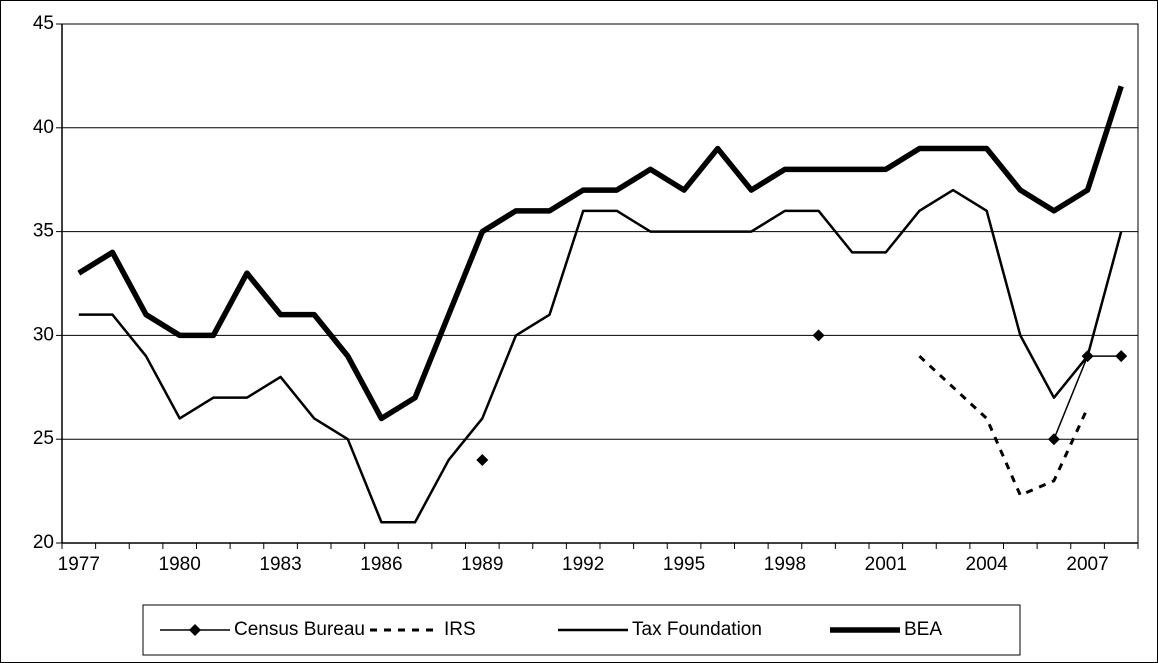 The width and height of the screenshot is (1158, 663). I want to click on x-tick-label: 1977, so click(79, 564).